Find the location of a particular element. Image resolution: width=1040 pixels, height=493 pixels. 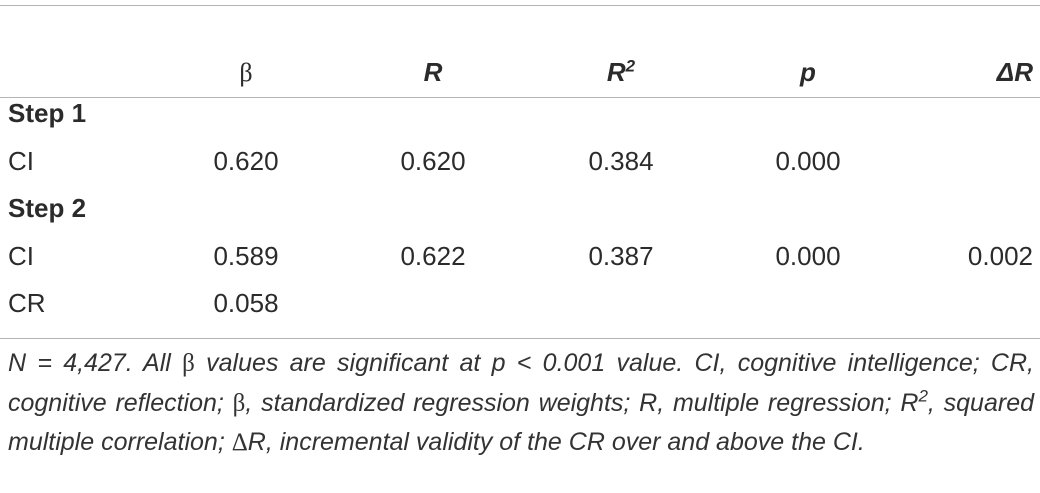

cell-value: 0.058 is located at coordinates (246, 303).